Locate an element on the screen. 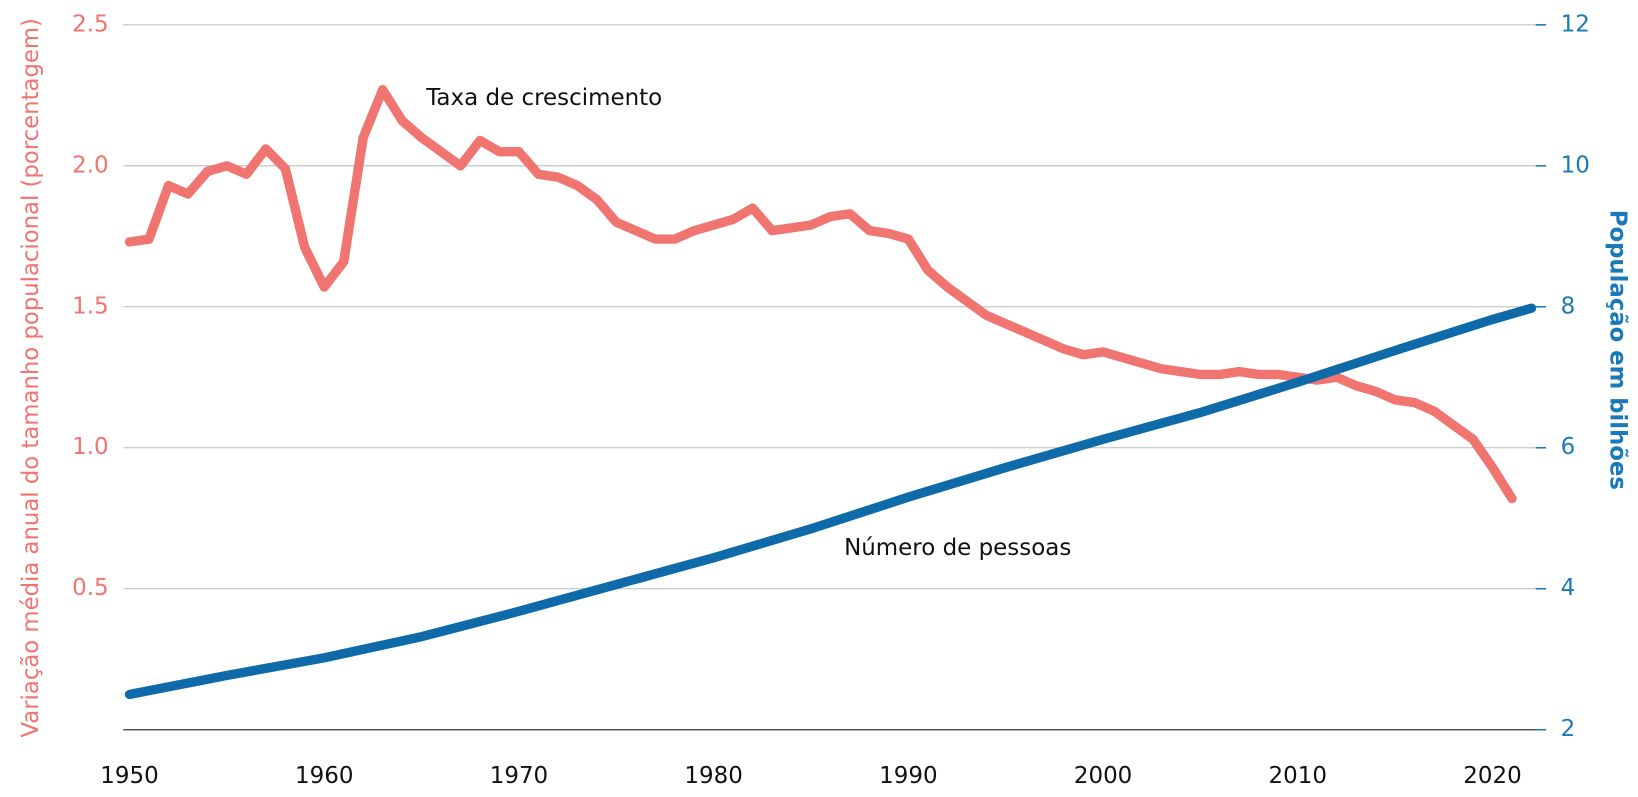 Image resolution: width=1638 pixels, height=797 pixels. y-tick-label: 1.0 is located at coordinates (90, 447).